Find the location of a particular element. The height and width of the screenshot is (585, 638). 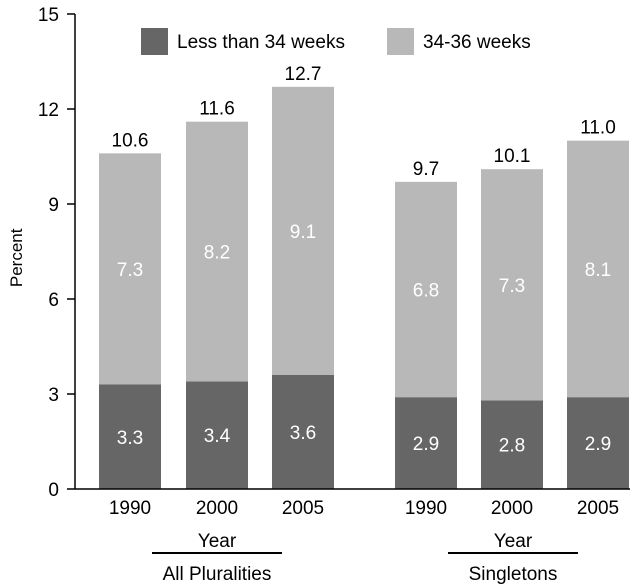

y-tick-label: 12 is located at coordinates (48, 110).